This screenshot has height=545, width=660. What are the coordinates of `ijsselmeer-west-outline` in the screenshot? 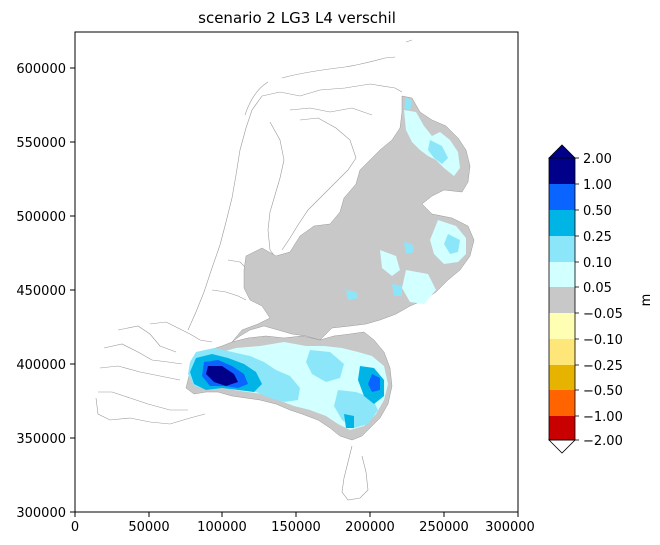 It's located at (276, 190).